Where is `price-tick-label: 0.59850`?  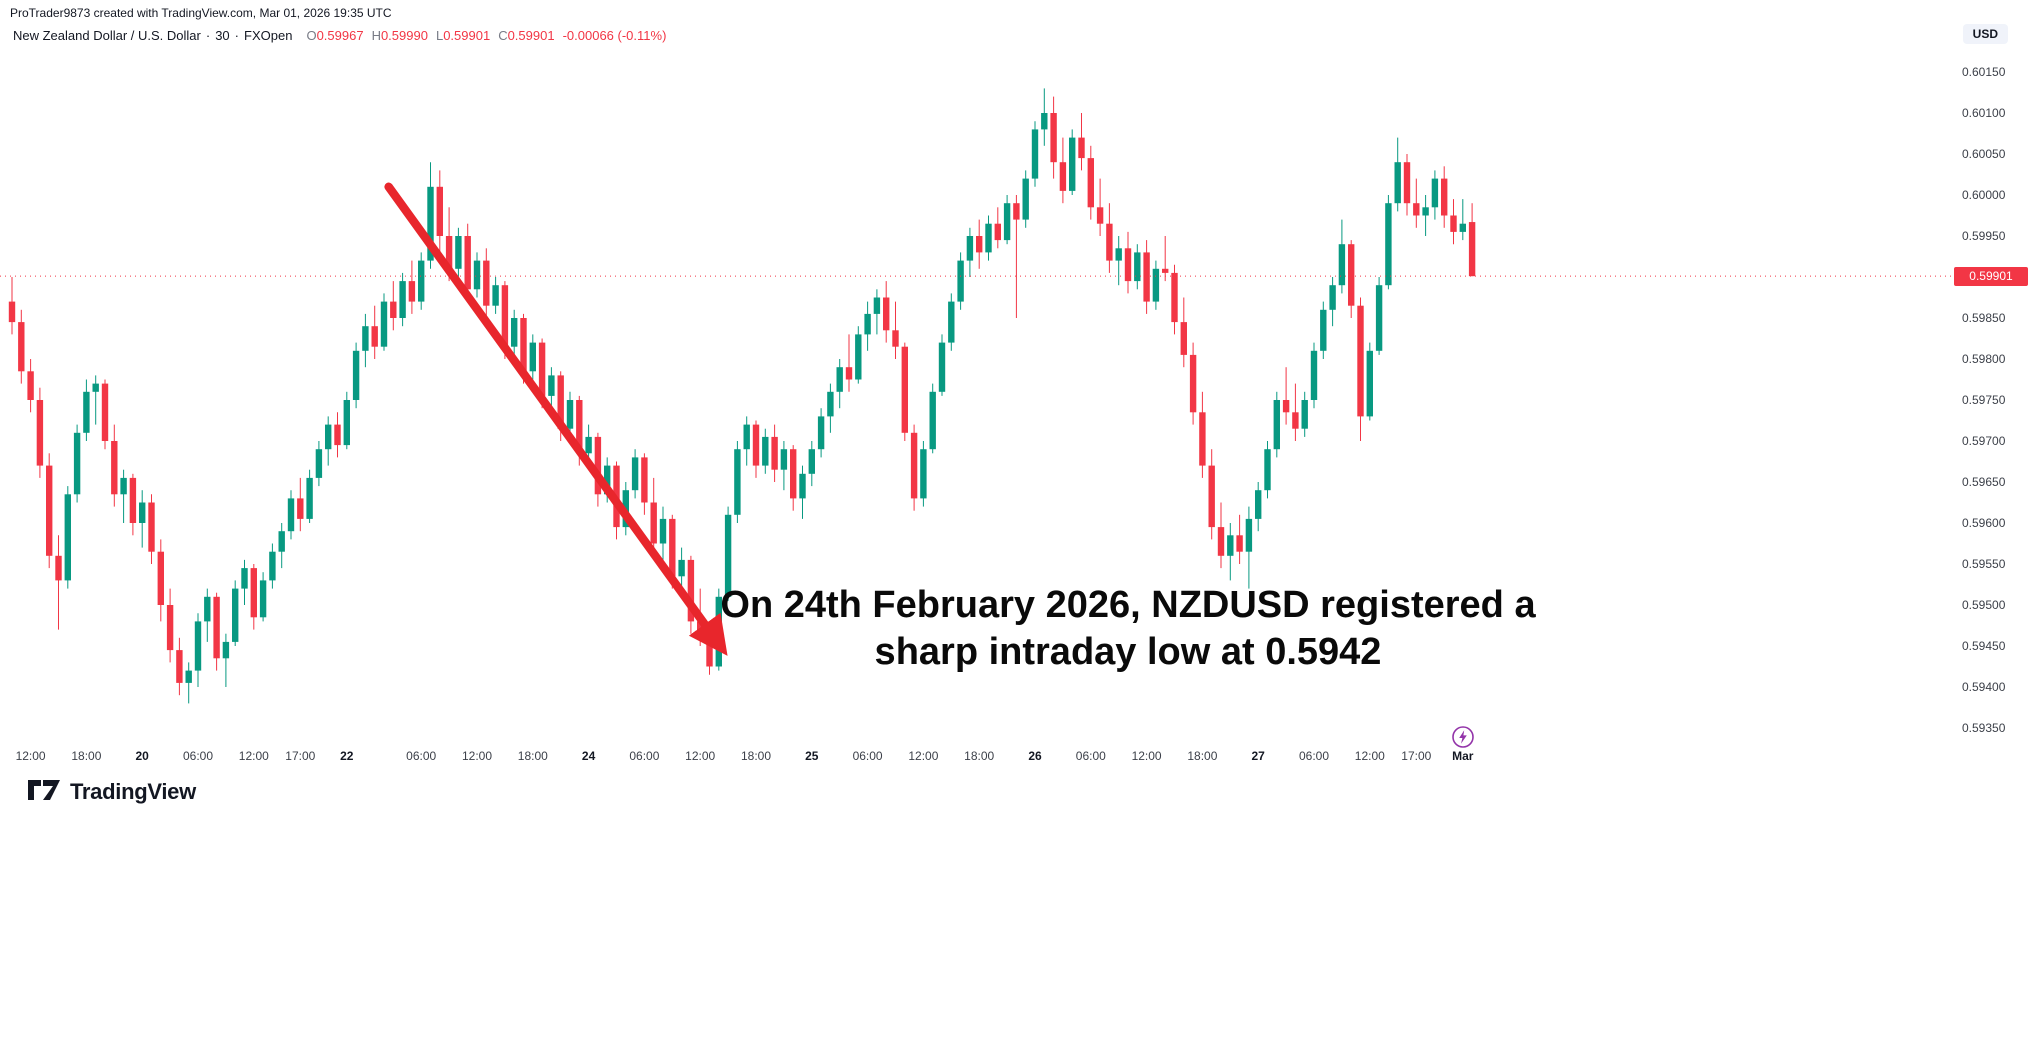
price-tick-label: 0.59850 is located at coordinates (1984, 318).